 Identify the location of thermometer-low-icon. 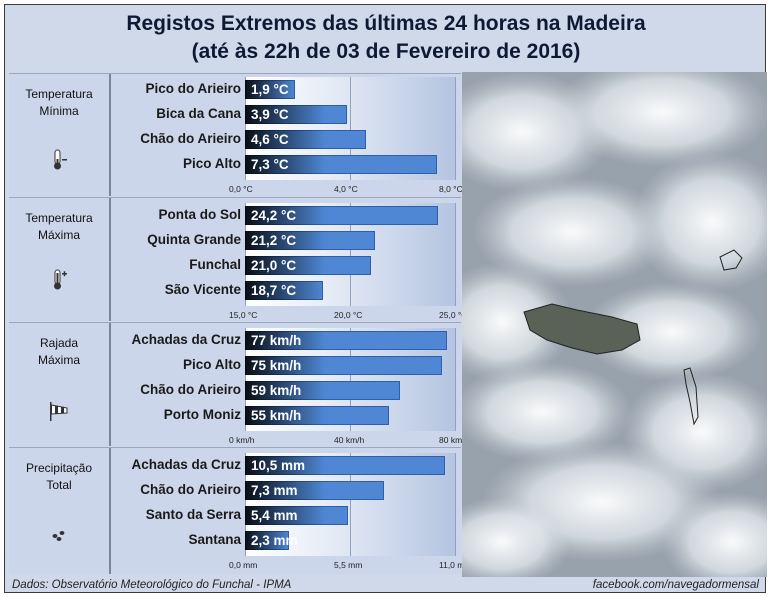
(59, 160).